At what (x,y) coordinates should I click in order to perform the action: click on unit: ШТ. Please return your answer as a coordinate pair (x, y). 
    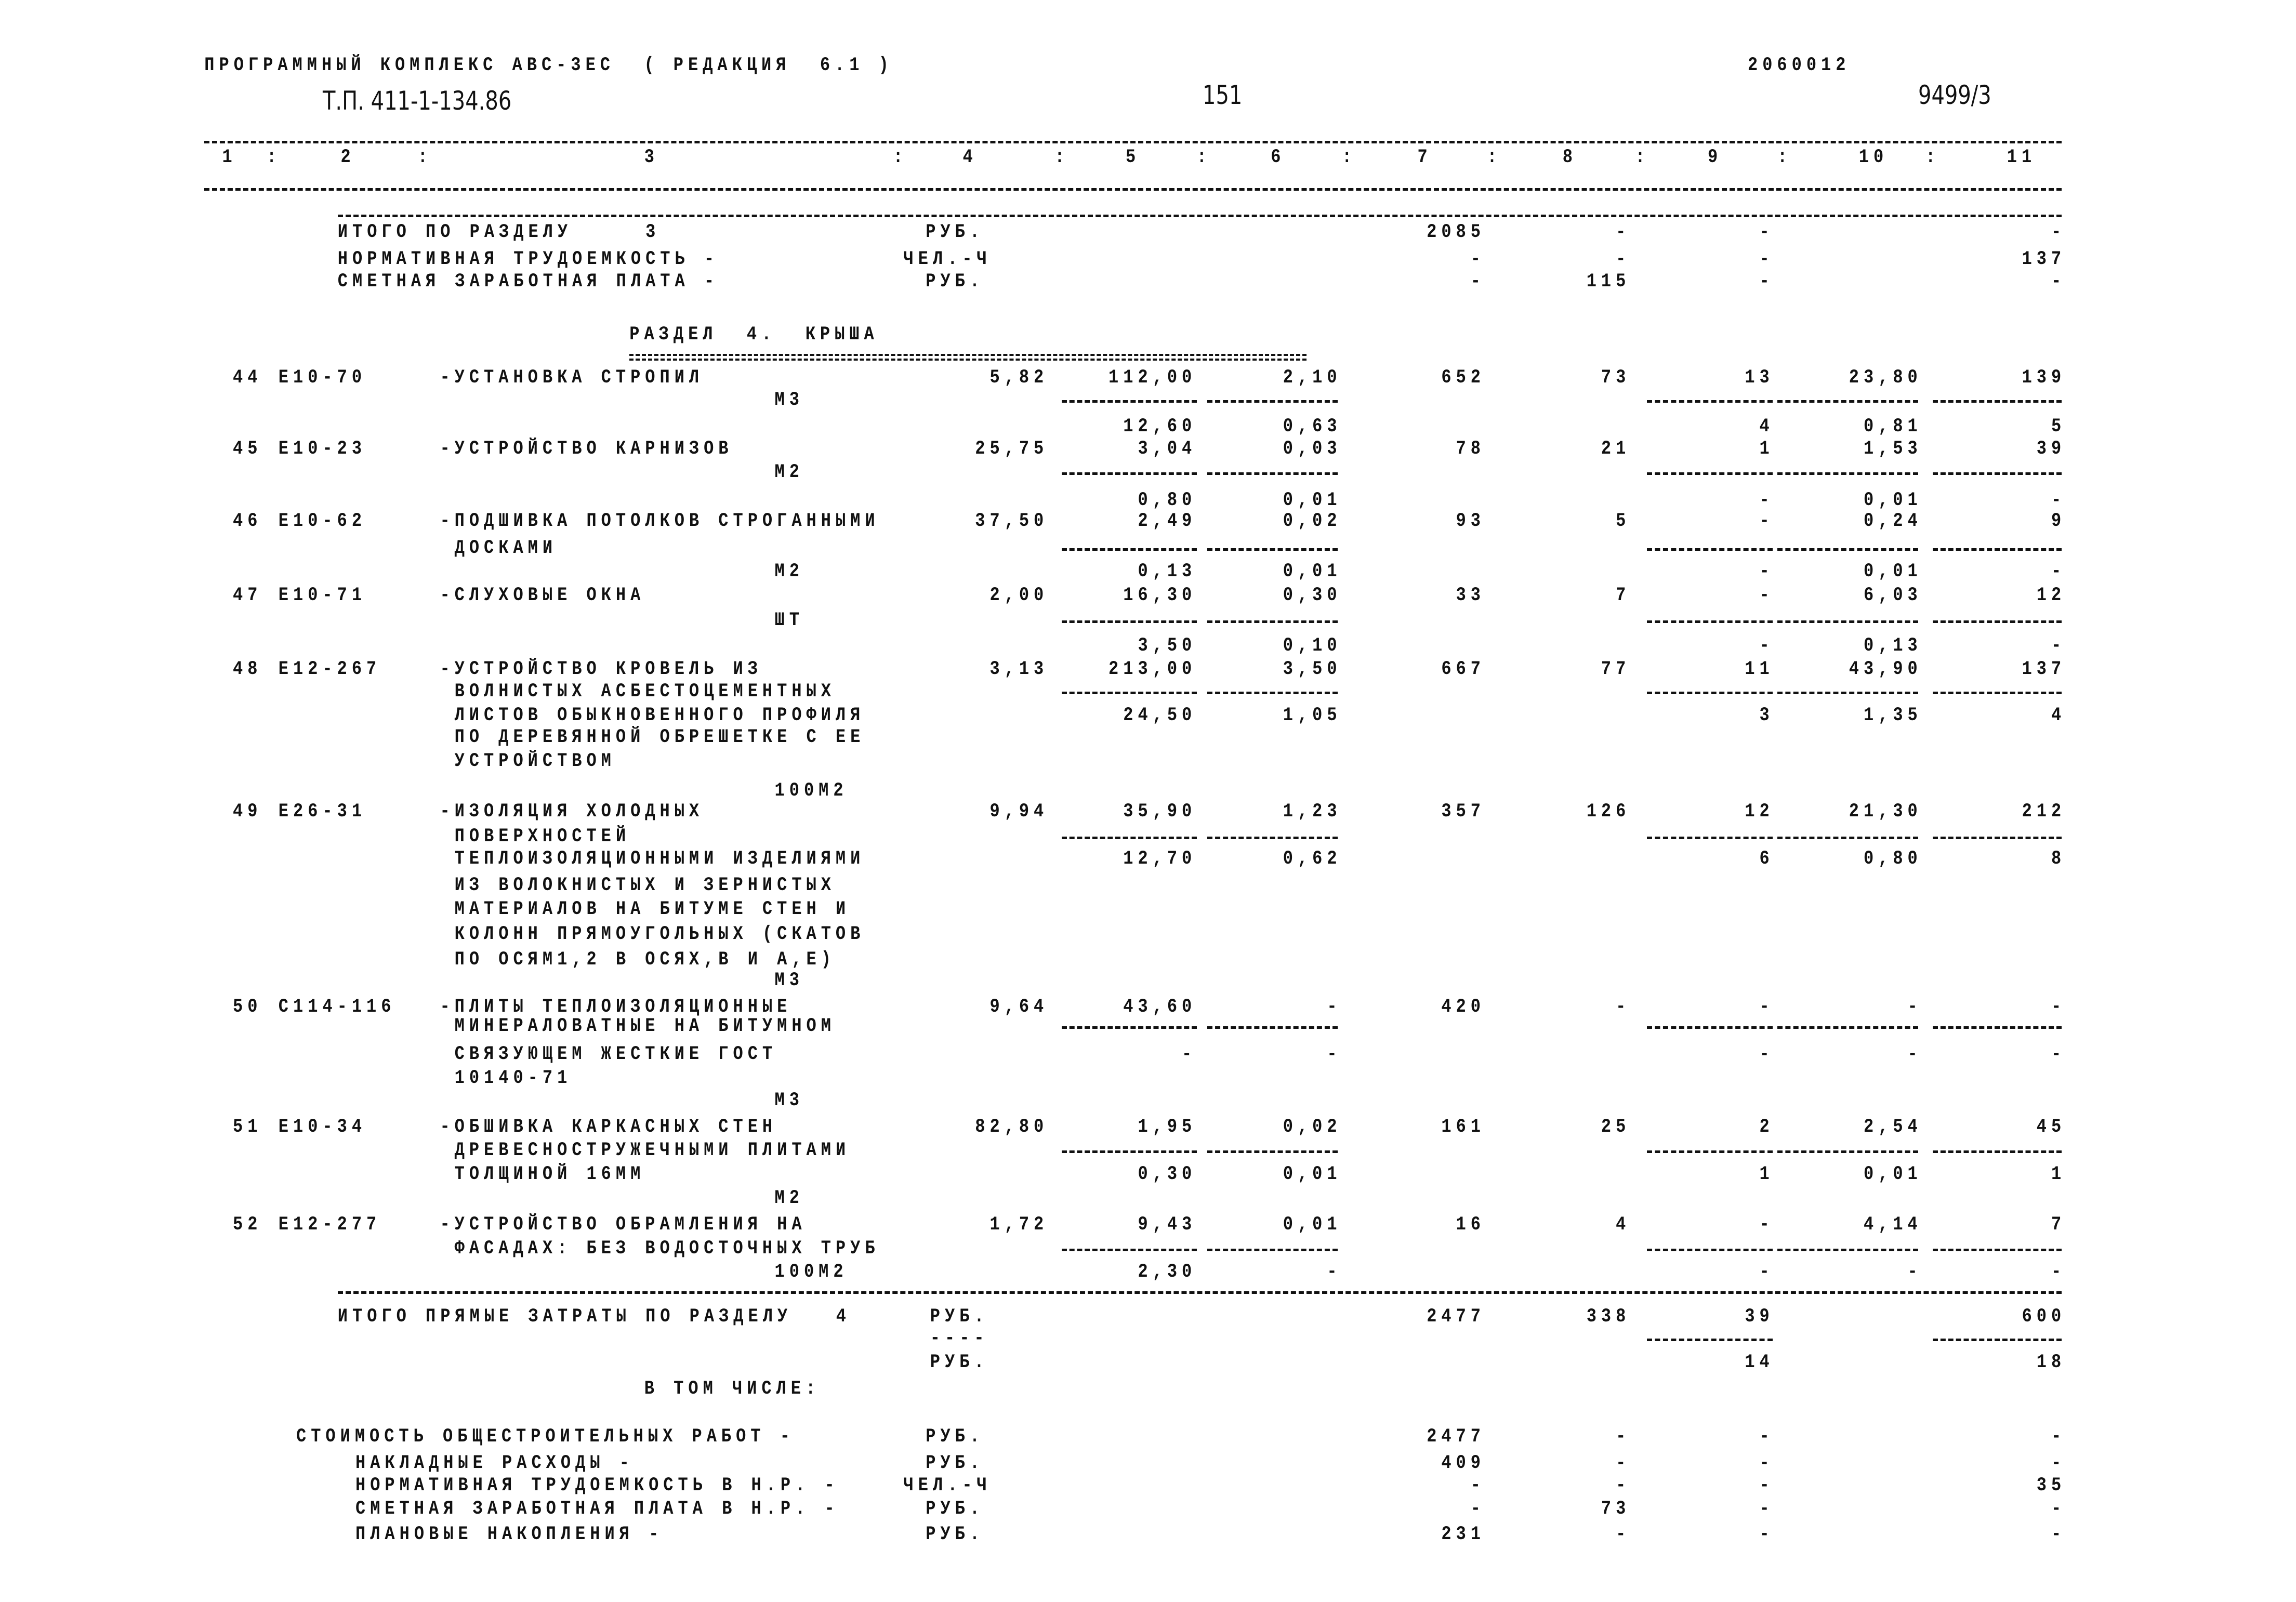
    Looking at the image, I should click on (789, 620).